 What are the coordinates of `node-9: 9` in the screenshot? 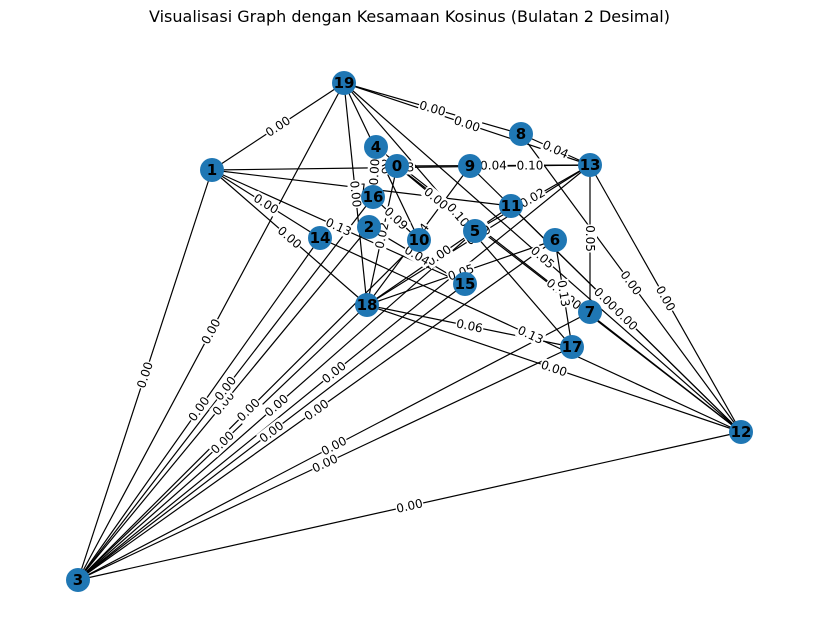 It's located at (470, 166).